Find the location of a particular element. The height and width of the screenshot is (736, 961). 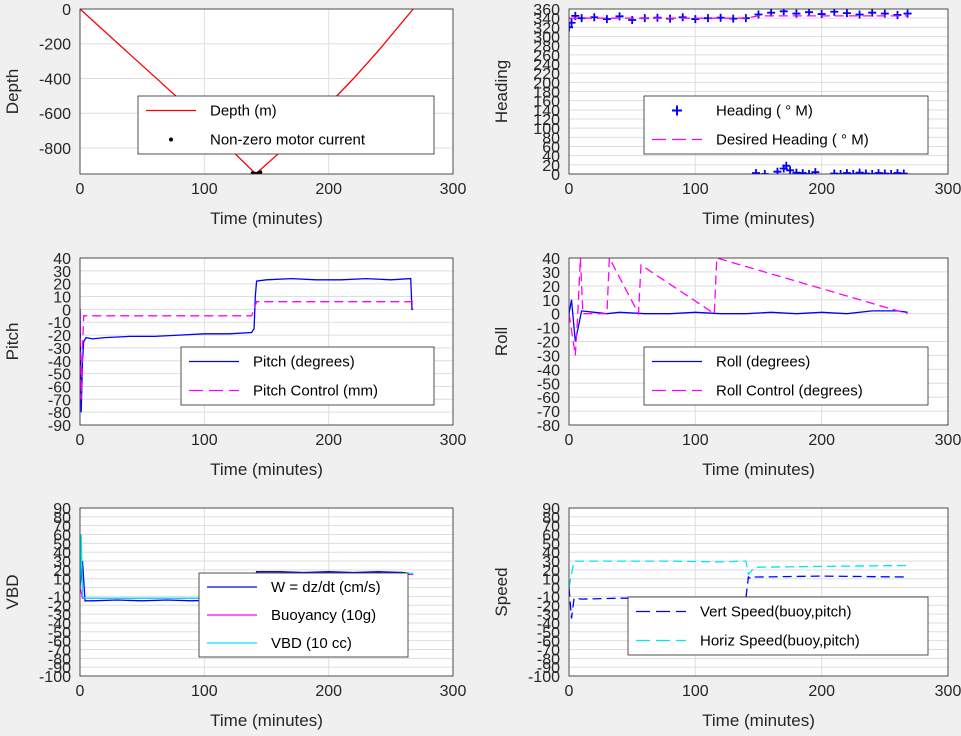

legend-label: Heading ( ° M) is located at coordinates (764, 111).